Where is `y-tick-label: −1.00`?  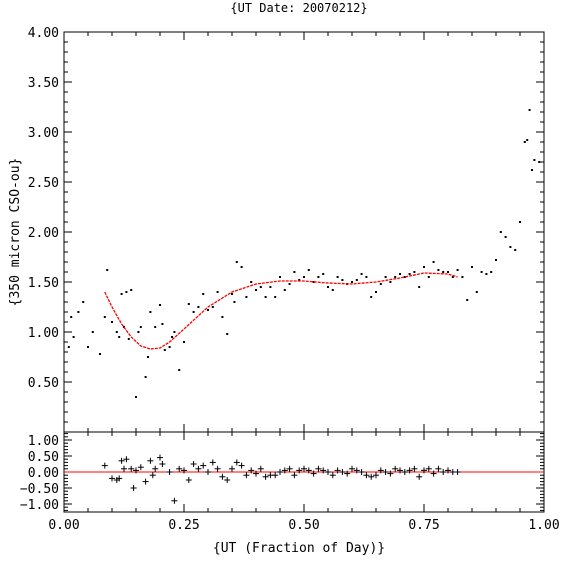 y-tick-label: −1.00 is located at coordinates (39, 505).